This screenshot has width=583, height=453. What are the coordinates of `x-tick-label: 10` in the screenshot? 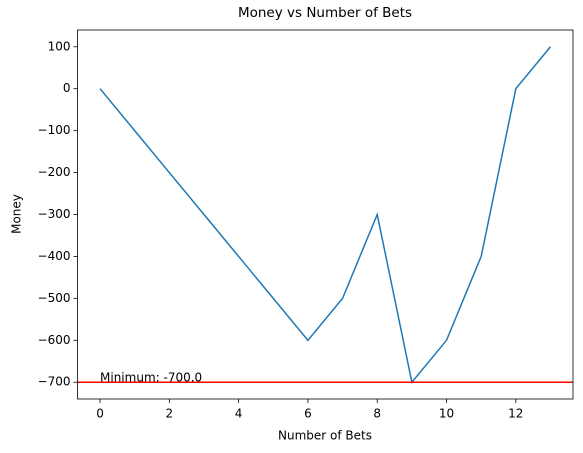 It's located at (446, 414).